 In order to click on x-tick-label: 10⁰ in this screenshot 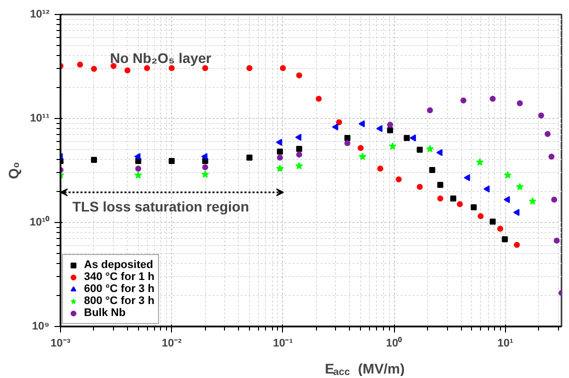, I will do `click(394, 343)`.